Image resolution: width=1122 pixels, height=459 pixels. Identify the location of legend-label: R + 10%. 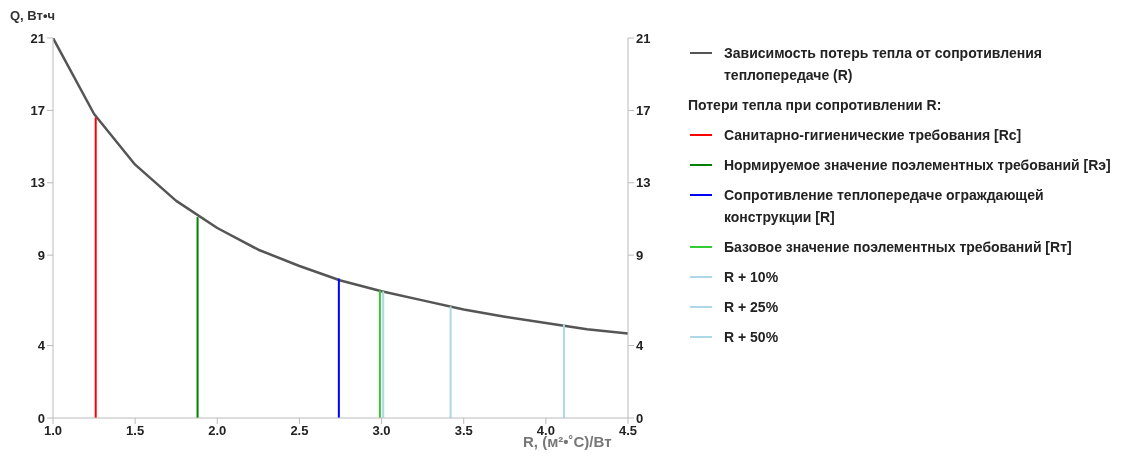
(751, 277).